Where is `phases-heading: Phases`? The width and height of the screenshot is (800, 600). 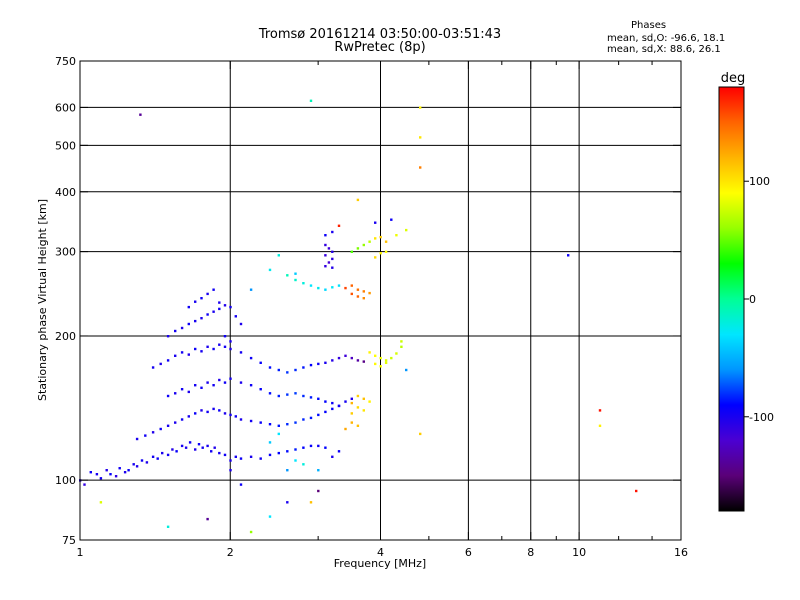 phases-heading: Phases is located at coordinates (649, 25).